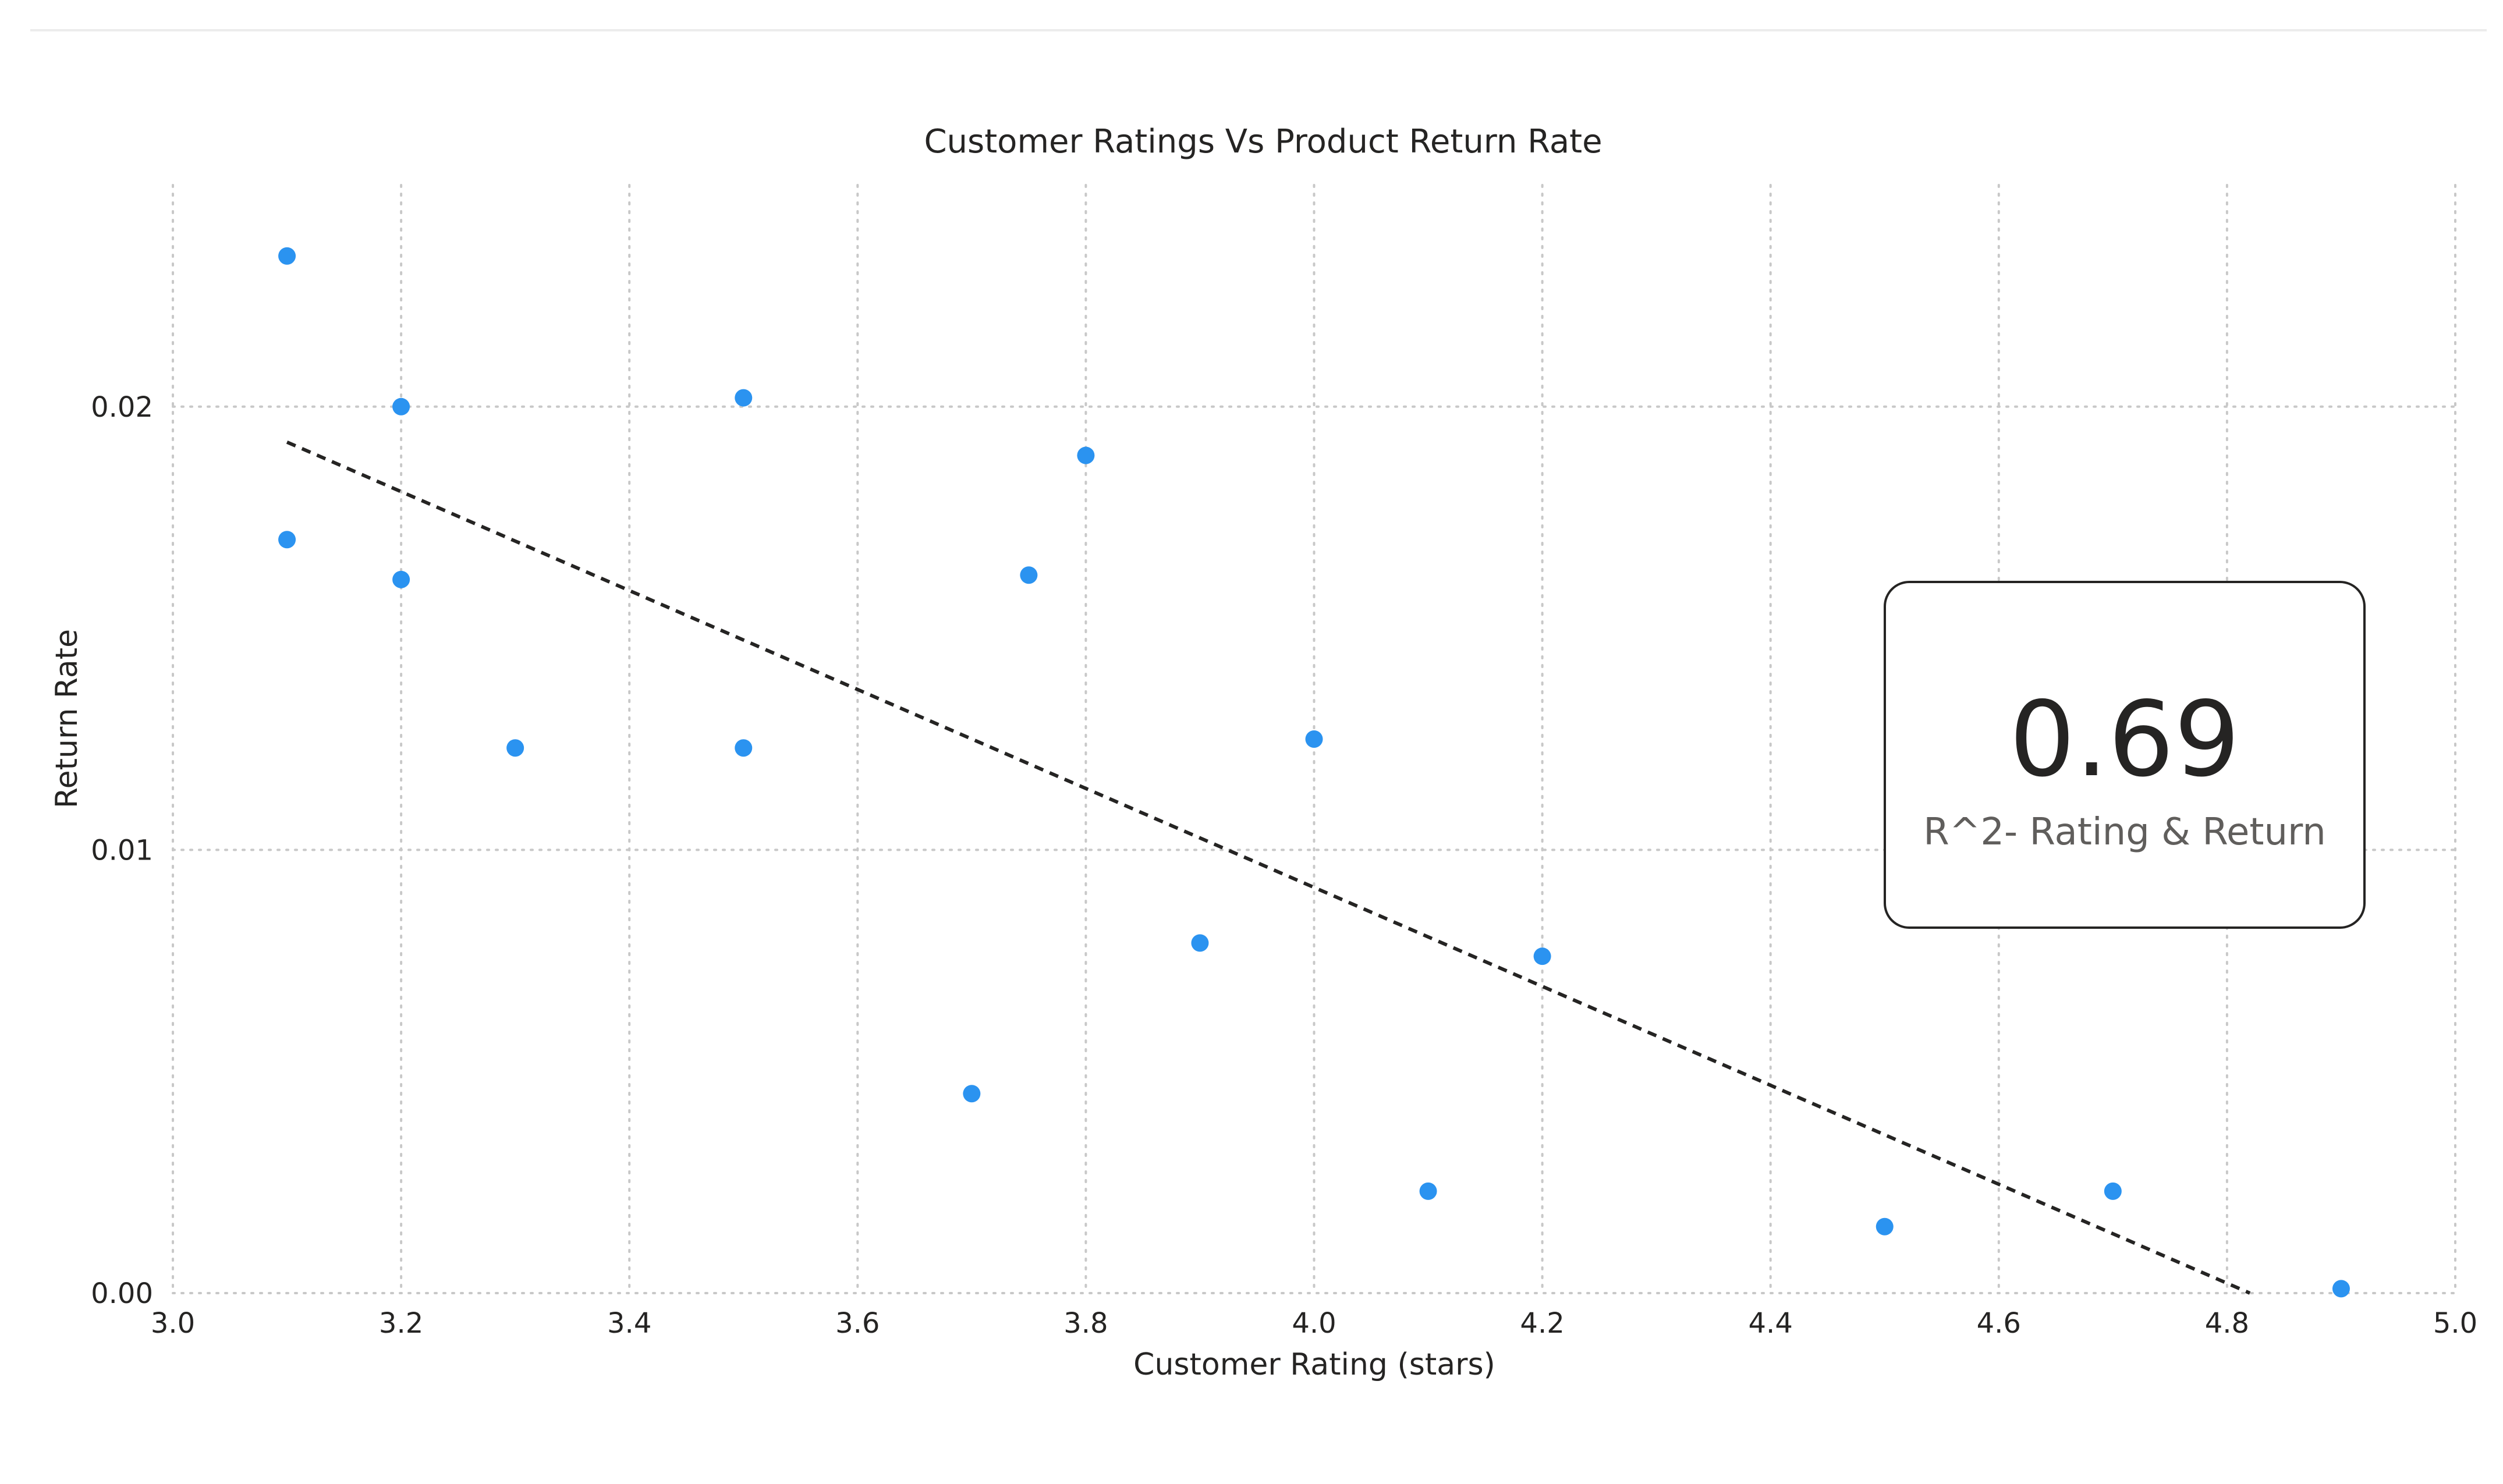 Image resolution: width=2503 pixels, height=1484 pixels. What do you see at coordinates (1258, 30) in the screenshot?
I see `top-divider` at bounding box center [1258, 30].